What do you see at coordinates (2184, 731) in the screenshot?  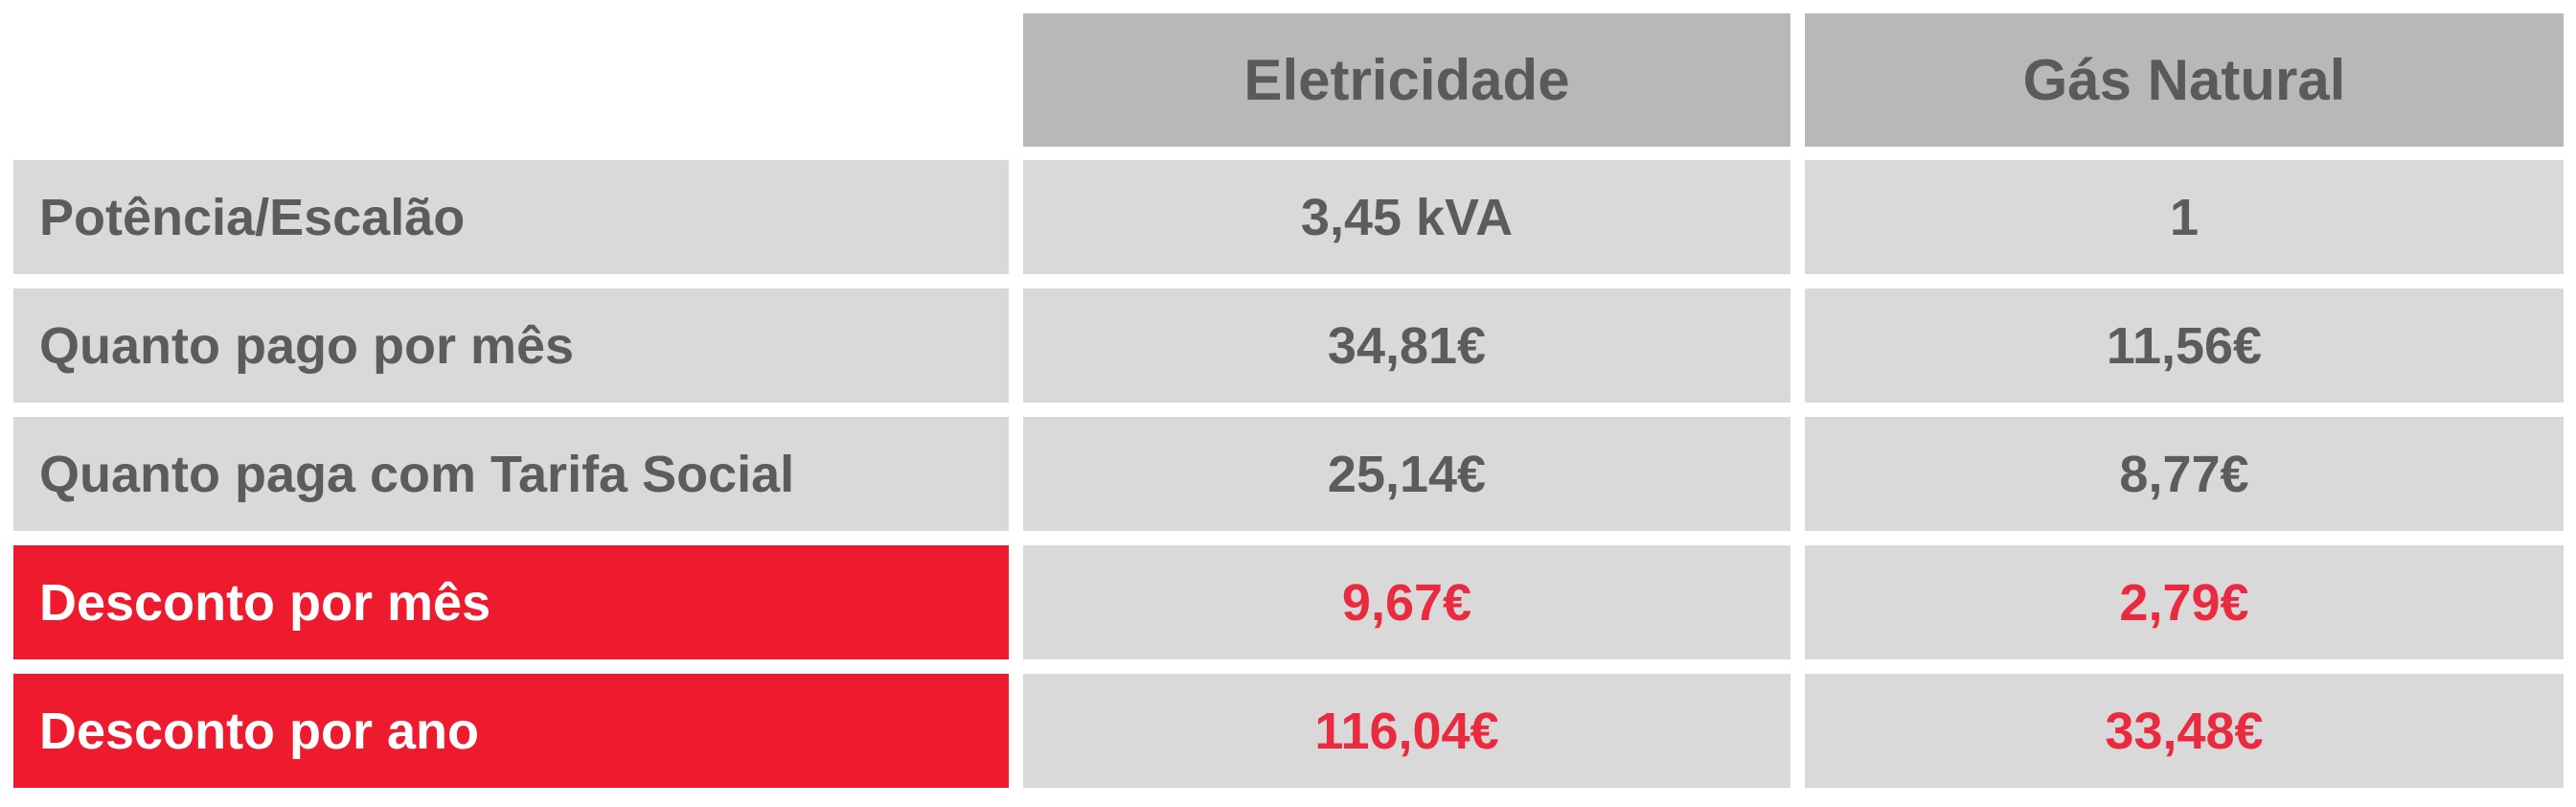 I see `cell-gas-desconto-ano: 33,48€` at bounding box center [2184, 731].